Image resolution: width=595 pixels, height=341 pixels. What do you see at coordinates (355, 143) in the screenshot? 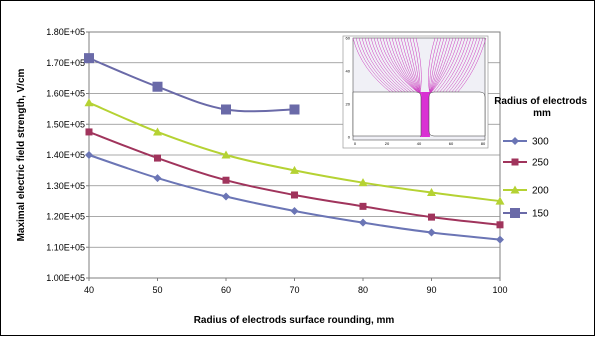
I see `inset-x-tick-label: 0` at bounding box center [355, 143].